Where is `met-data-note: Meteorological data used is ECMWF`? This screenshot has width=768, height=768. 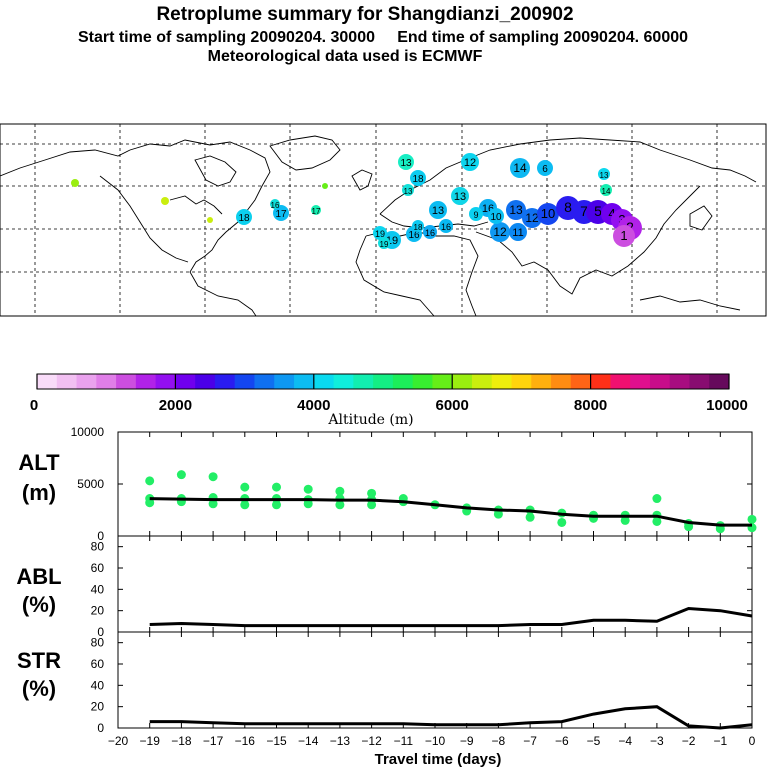 met-data-note: Meteorological data used is ECMWF is located at coordinates (345, 56).